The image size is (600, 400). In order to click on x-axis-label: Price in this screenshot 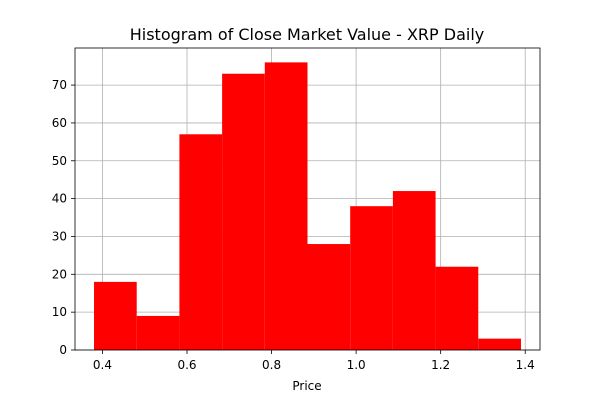, I will do `click(306, 386)`.